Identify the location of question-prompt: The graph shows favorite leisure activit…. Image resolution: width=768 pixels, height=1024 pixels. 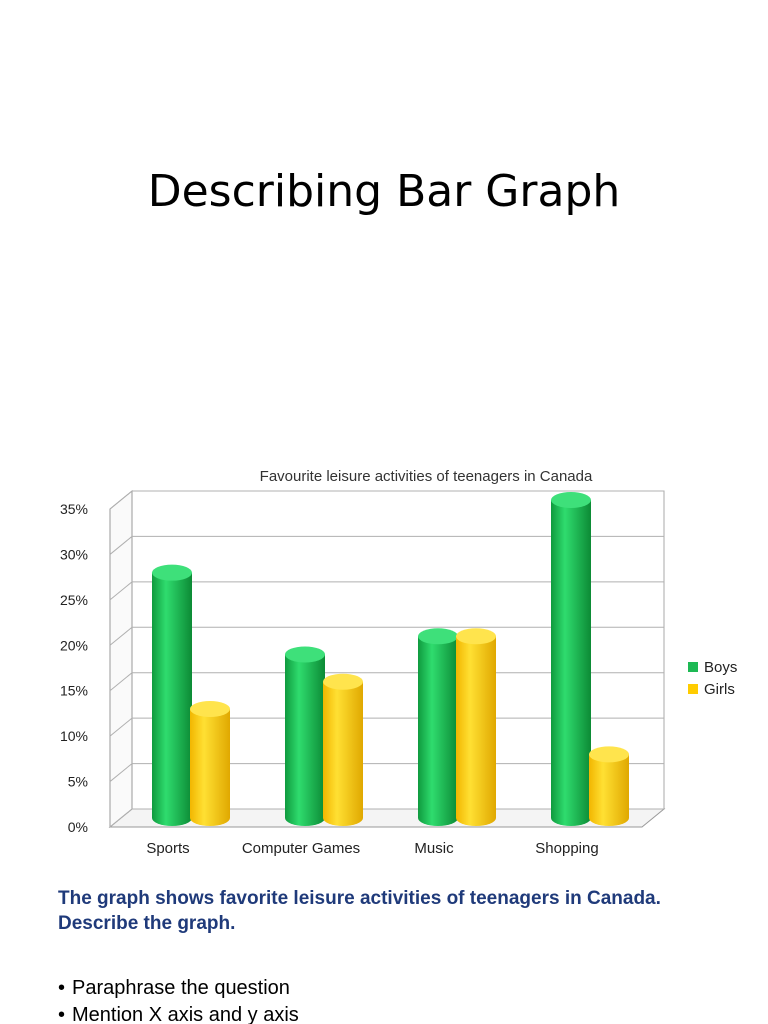
(359, 911).